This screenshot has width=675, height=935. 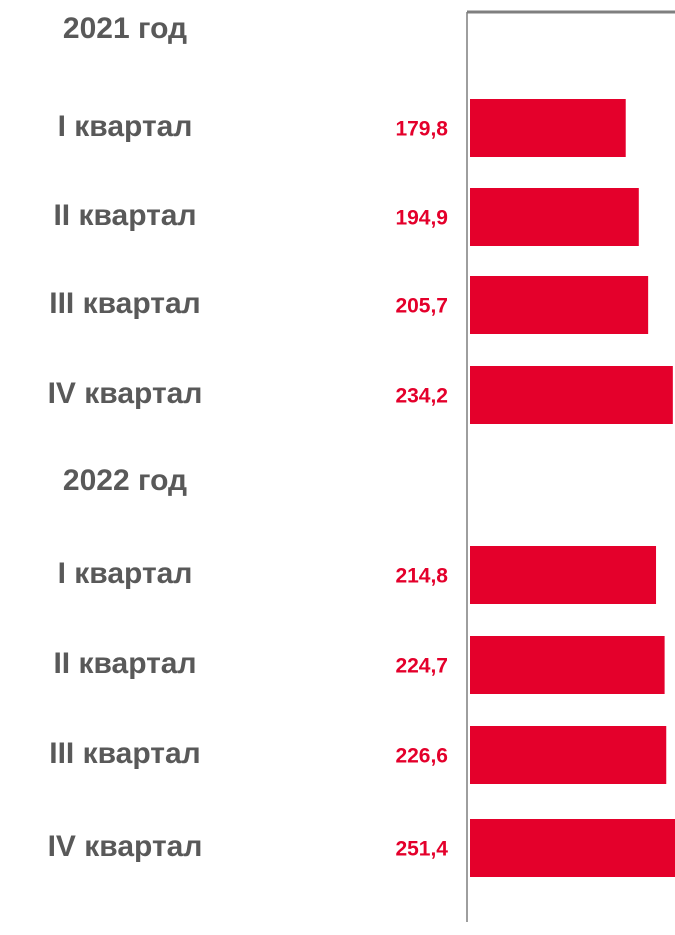 I want to click on value-label: 179,8, so click(x=421, y=129).